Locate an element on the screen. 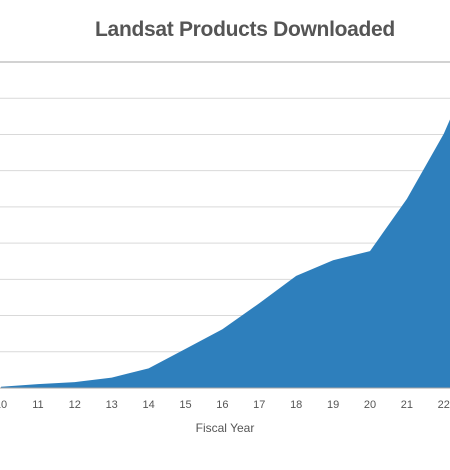  x-tick-labels: 1011121314151617181920212223 is located at coordinates (225, 405).